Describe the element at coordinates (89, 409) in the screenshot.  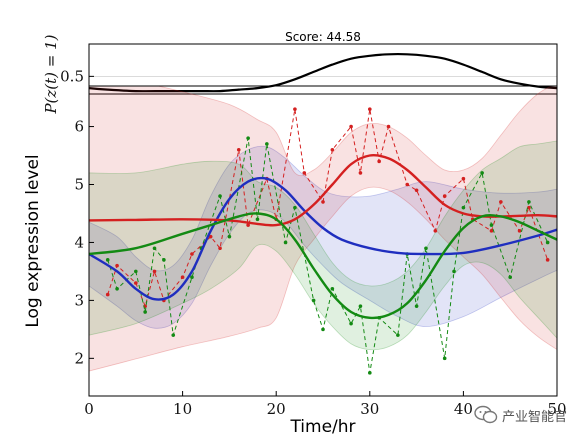
I see `xtick-label: 0` at that location.